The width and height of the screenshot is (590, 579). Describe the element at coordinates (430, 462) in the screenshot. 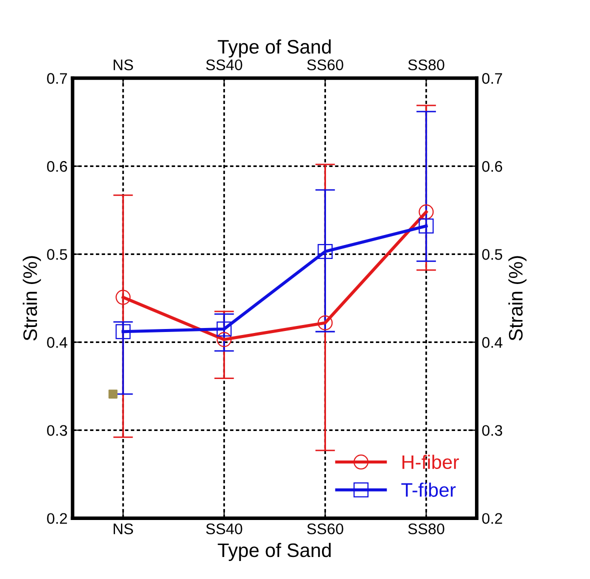

I see `legend-label: H-fiber` at that location.